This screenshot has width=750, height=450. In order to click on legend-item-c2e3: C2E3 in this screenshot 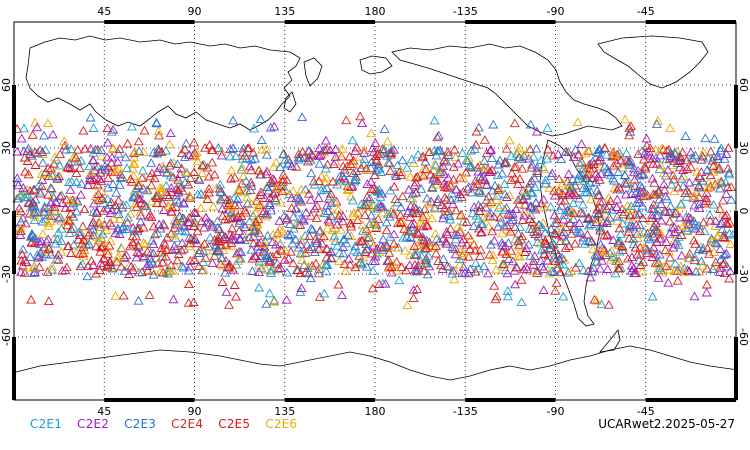, I will do `click(140, 424)`.